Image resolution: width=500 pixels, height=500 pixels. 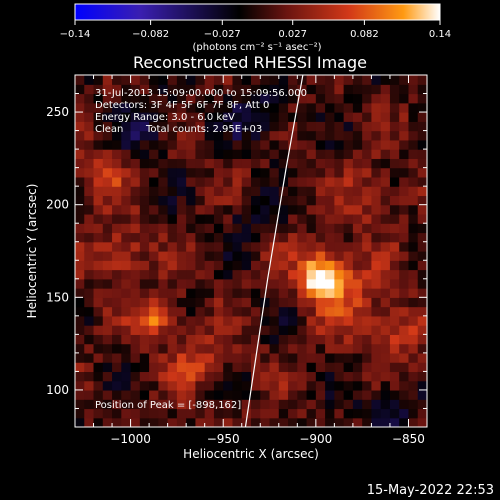 What do you see at coordinates (75, 34) in the screenshot?
I see `colorbar-tick-label: −0.14` at bounding box center [75, 34].